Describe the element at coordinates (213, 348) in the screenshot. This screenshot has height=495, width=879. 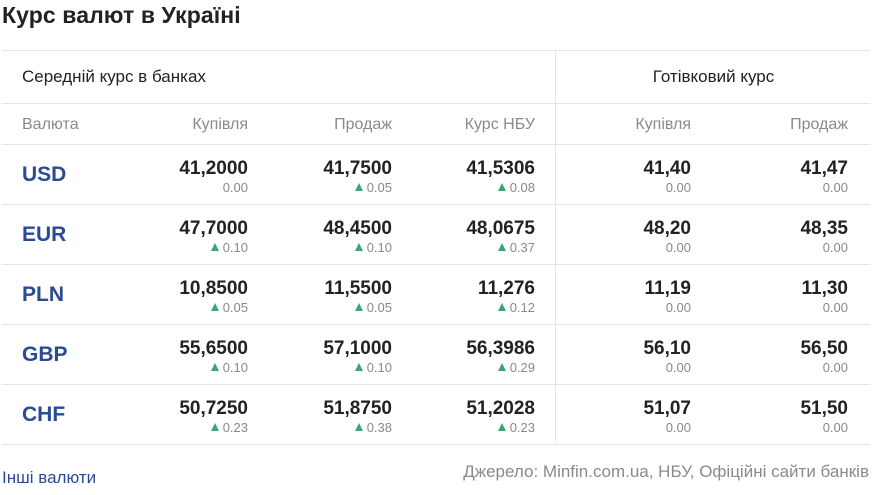
I see `bank-buy-value: 55,6500` at that location.